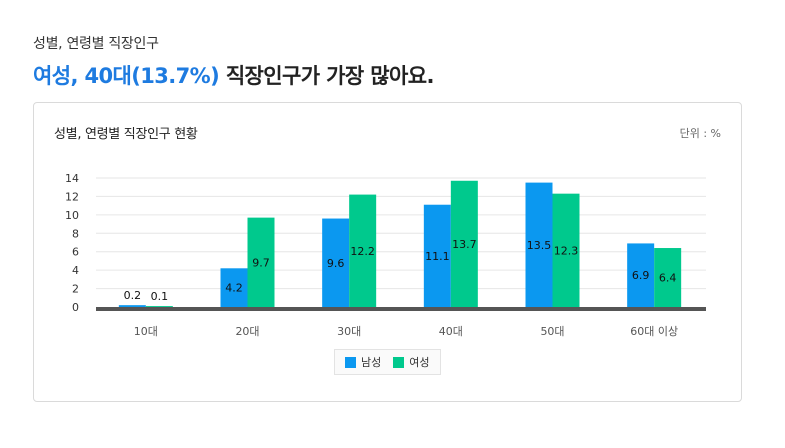  I want to click on x-tick-label: 20대, so click(247, 331).